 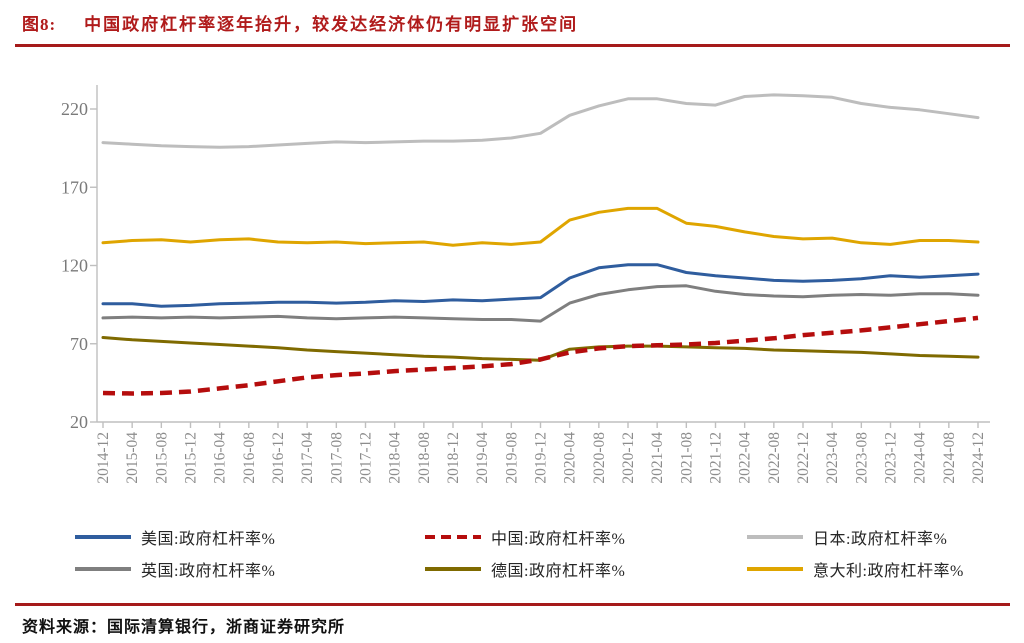 What do you see at coordinates (366, 458) in the screenshot?
I see `x-tick-label: 2017-12` at bounding box center [366, 458].